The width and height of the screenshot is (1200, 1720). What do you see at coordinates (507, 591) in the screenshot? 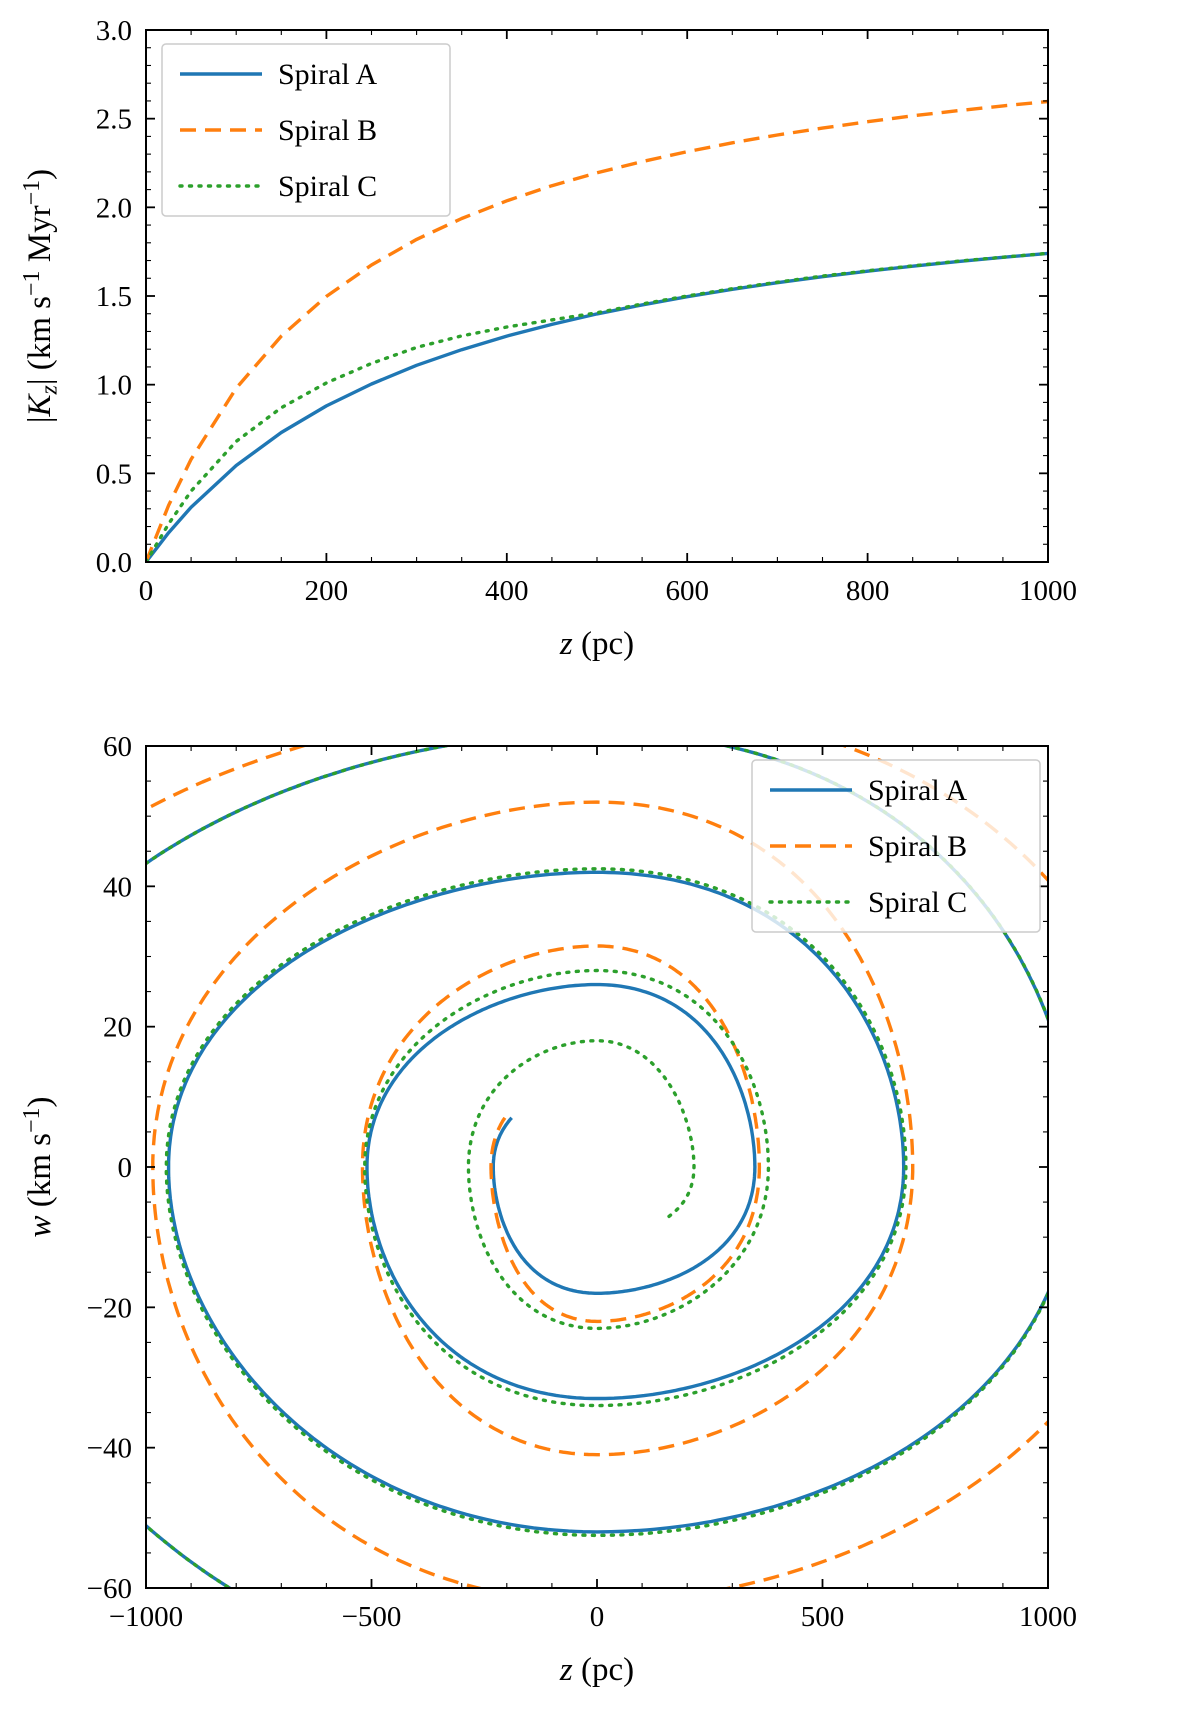
I see `x-tick-label: 400` at bounding box center [507, 591].